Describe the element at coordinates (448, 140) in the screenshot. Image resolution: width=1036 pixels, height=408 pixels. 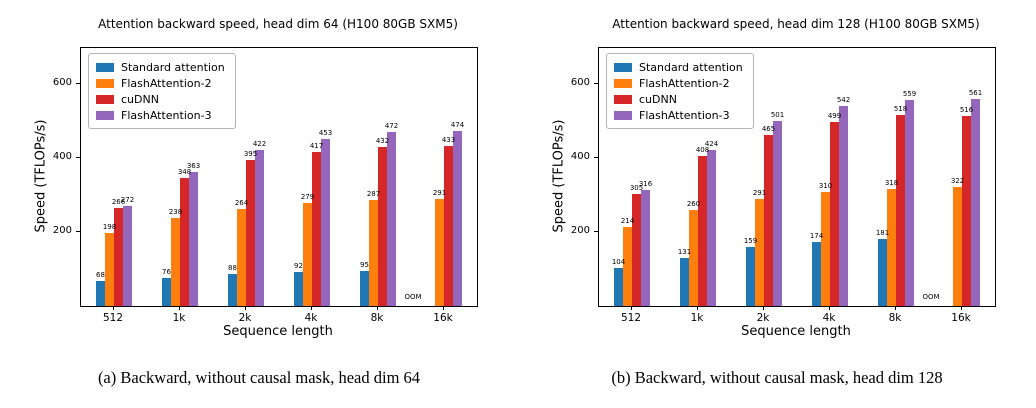
I see `bar-value-label: 433` at that location.